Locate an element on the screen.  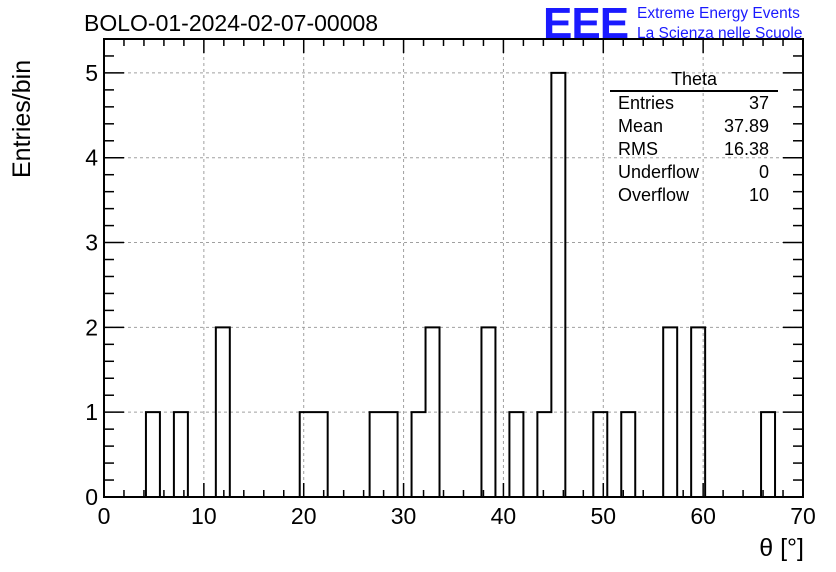
y-tick-label: 2 is located at coordinates (91, 327).